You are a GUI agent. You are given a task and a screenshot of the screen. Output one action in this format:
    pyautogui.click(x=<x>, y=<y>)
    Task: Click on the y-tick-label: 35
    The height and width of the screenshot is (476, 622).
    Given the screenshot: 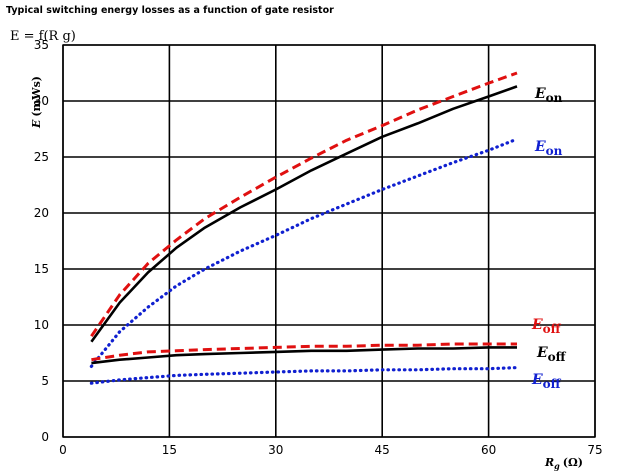 What is the action you would take?
    pyautogui.click(x=41, y=45)
    